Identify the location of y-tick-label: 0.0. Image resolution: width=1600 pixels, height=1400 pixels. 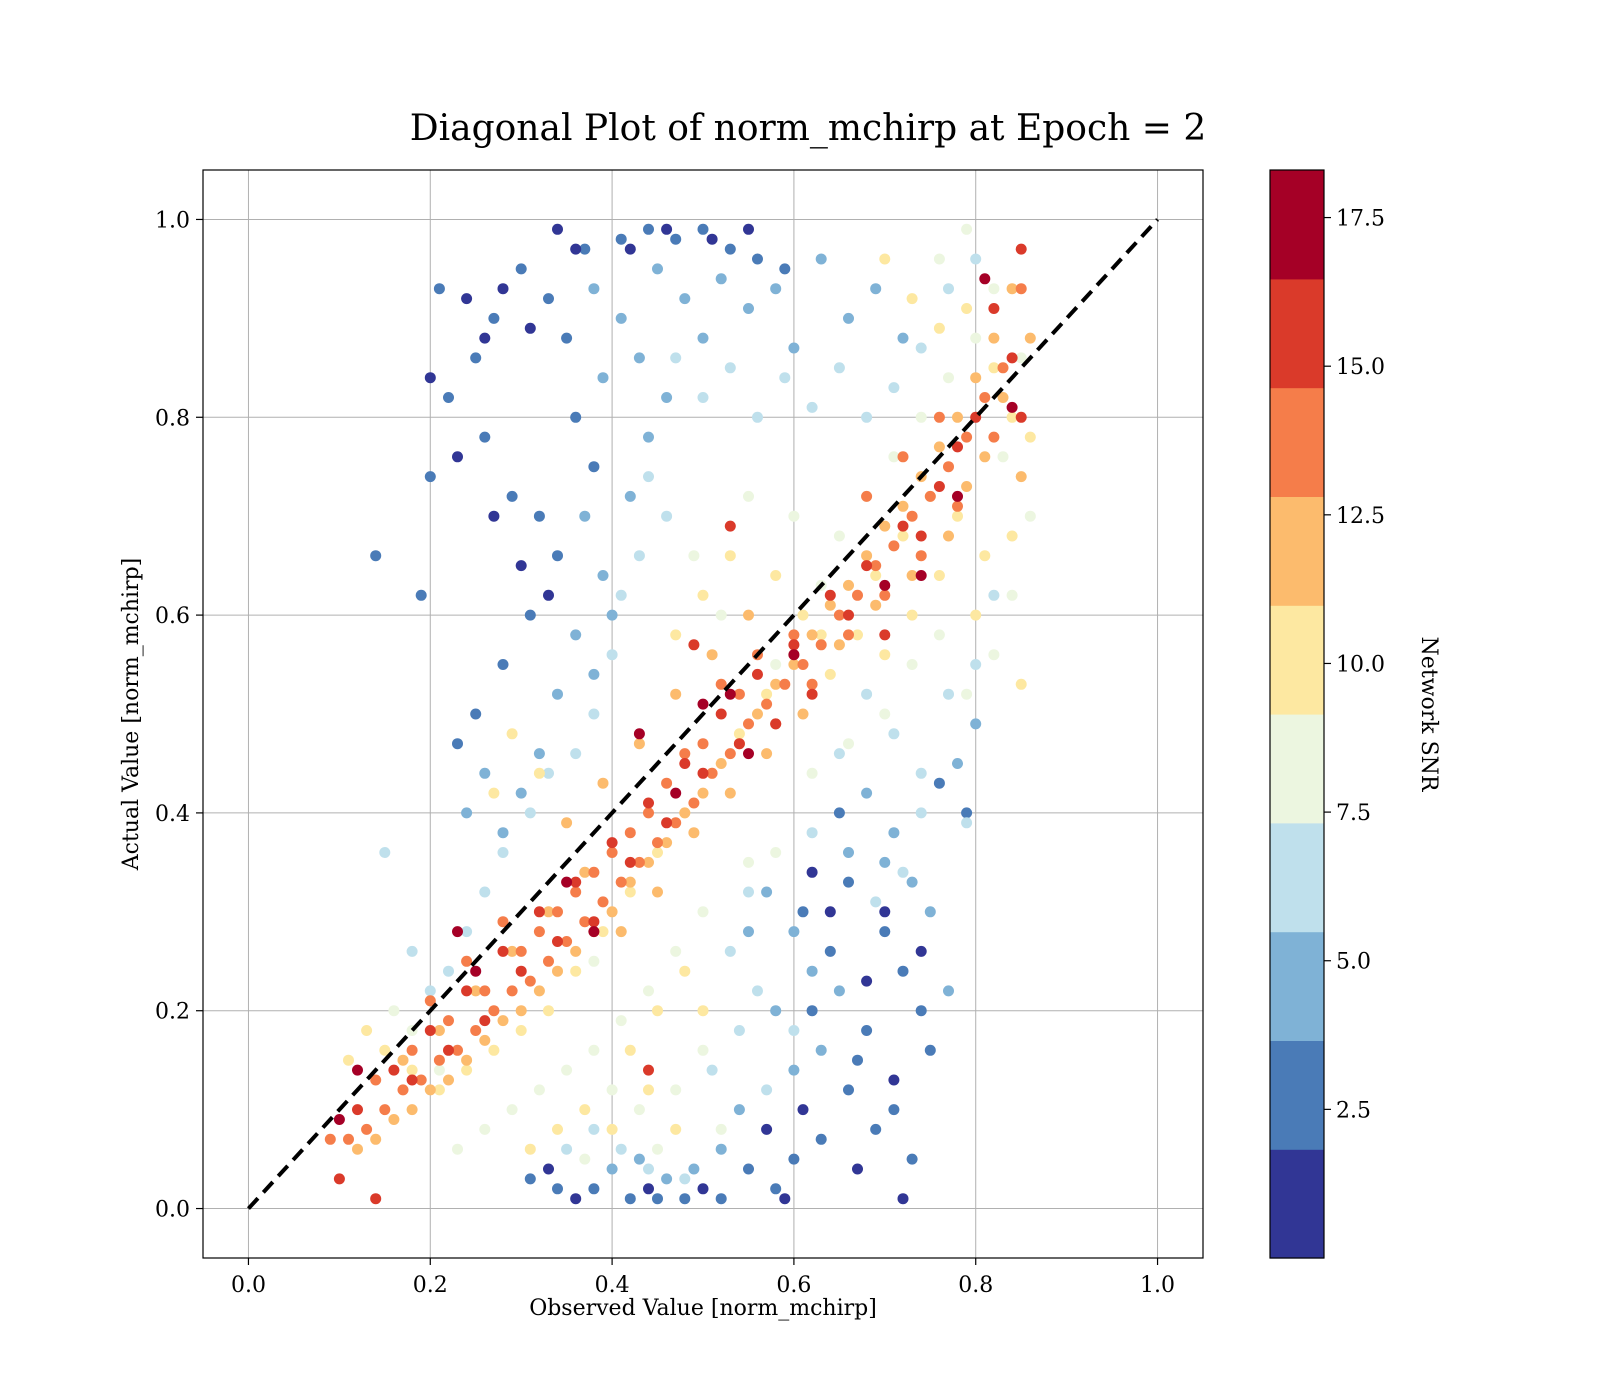
(172, 1210).